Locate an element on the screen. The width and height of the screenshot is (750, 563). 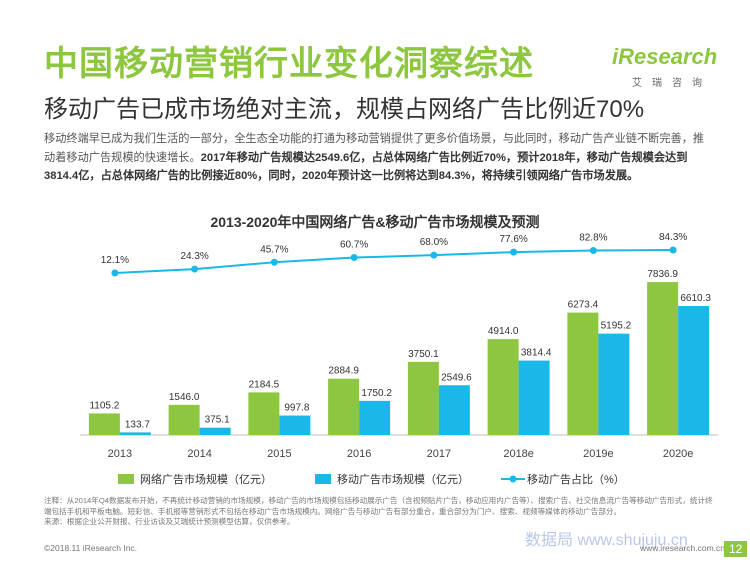
x-tick-label: 2018e is located at coordinates (518, 454).